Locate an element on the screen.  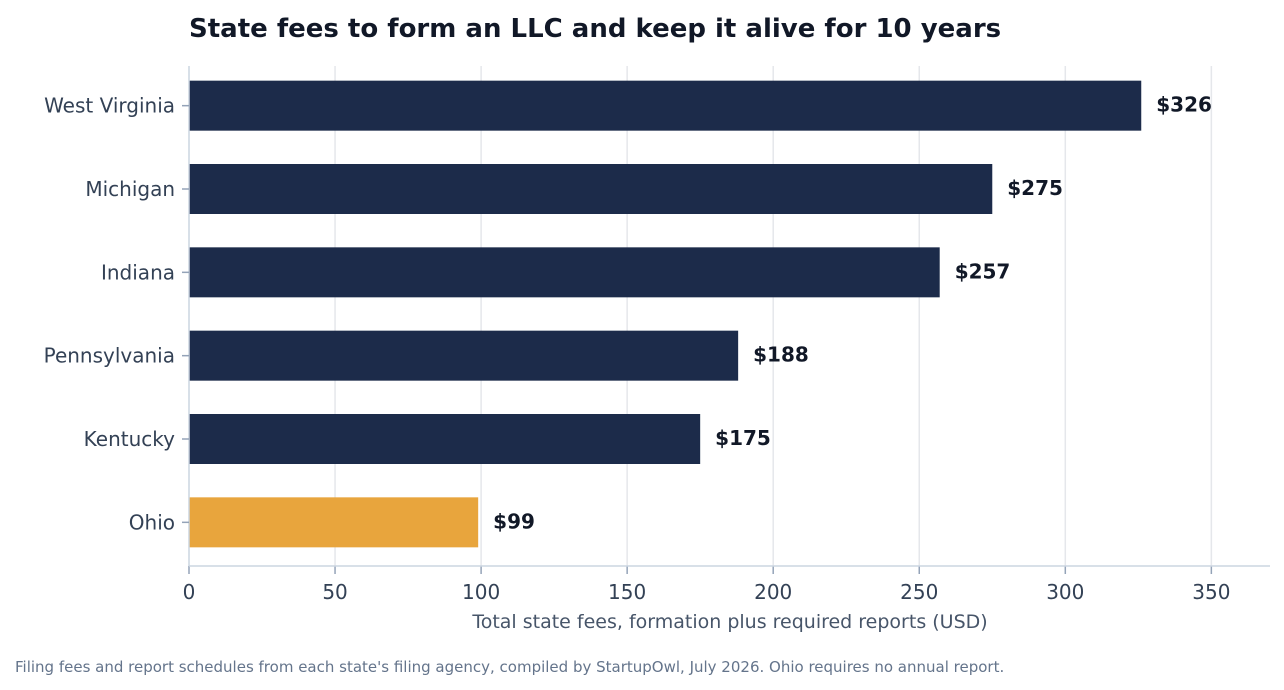
category-label-pennsylvania: Pennsylvania is located at coordinates (109, 356).